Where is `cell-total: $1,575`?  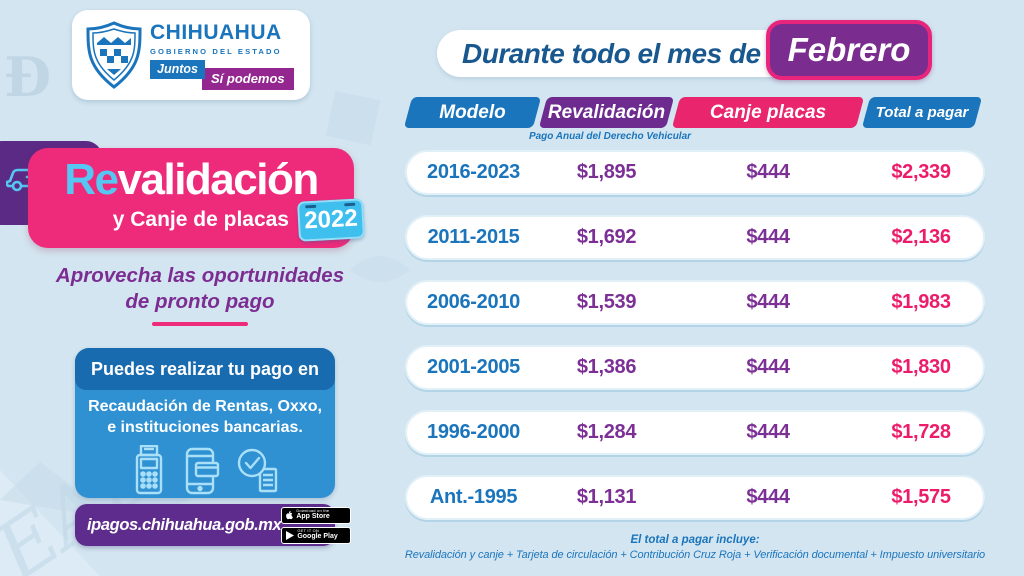 cell-total: $1,575 is located at coordinates (921, 497).